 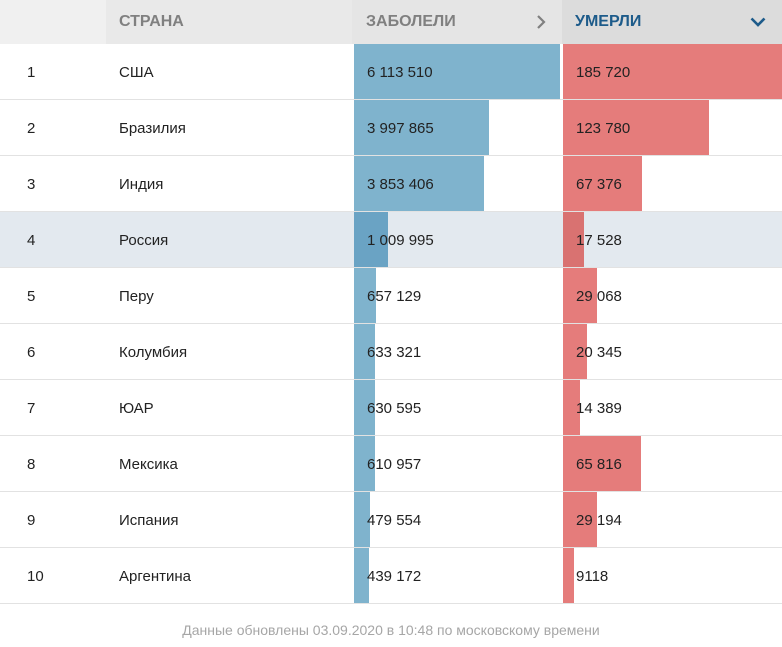 I want to click on deaths-value: 17 528, so click(x=599, y=240).